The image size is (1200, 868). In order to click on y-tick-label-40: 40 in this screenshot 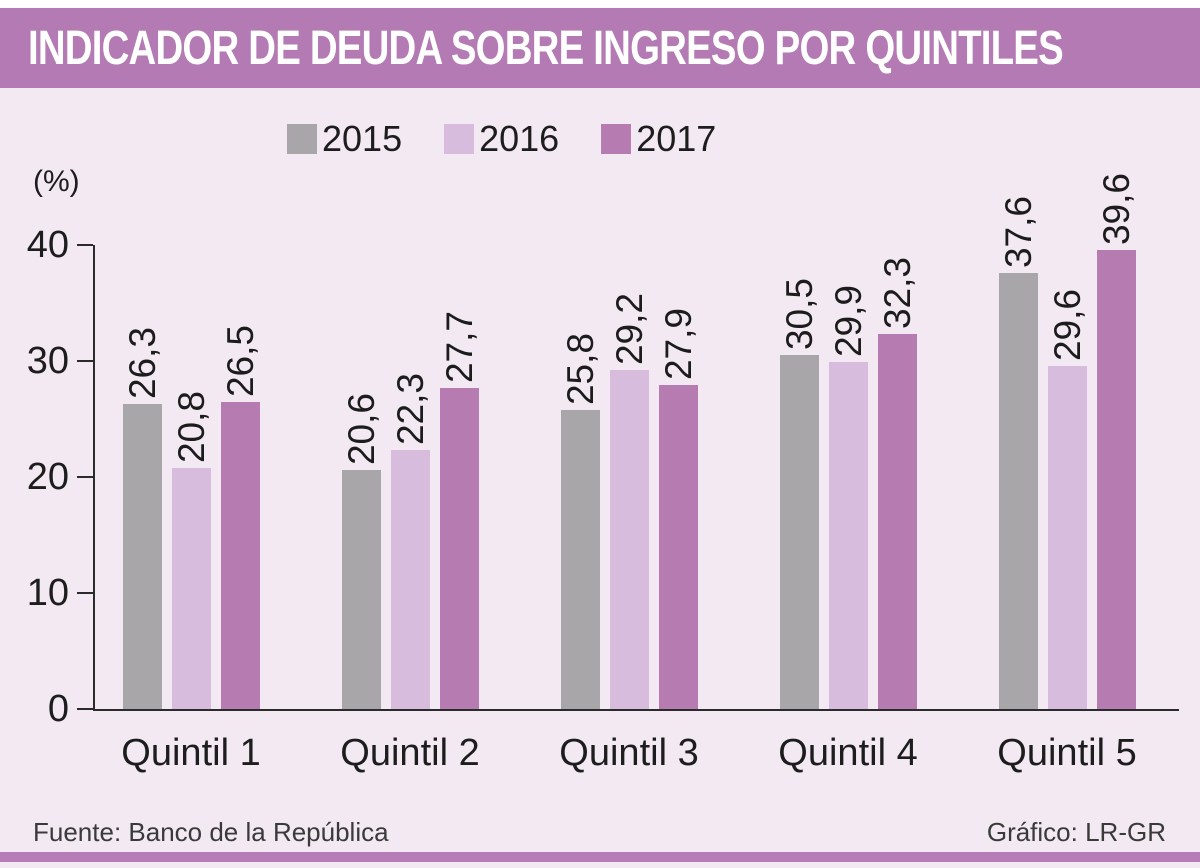, I will do `click(47, 245)`.